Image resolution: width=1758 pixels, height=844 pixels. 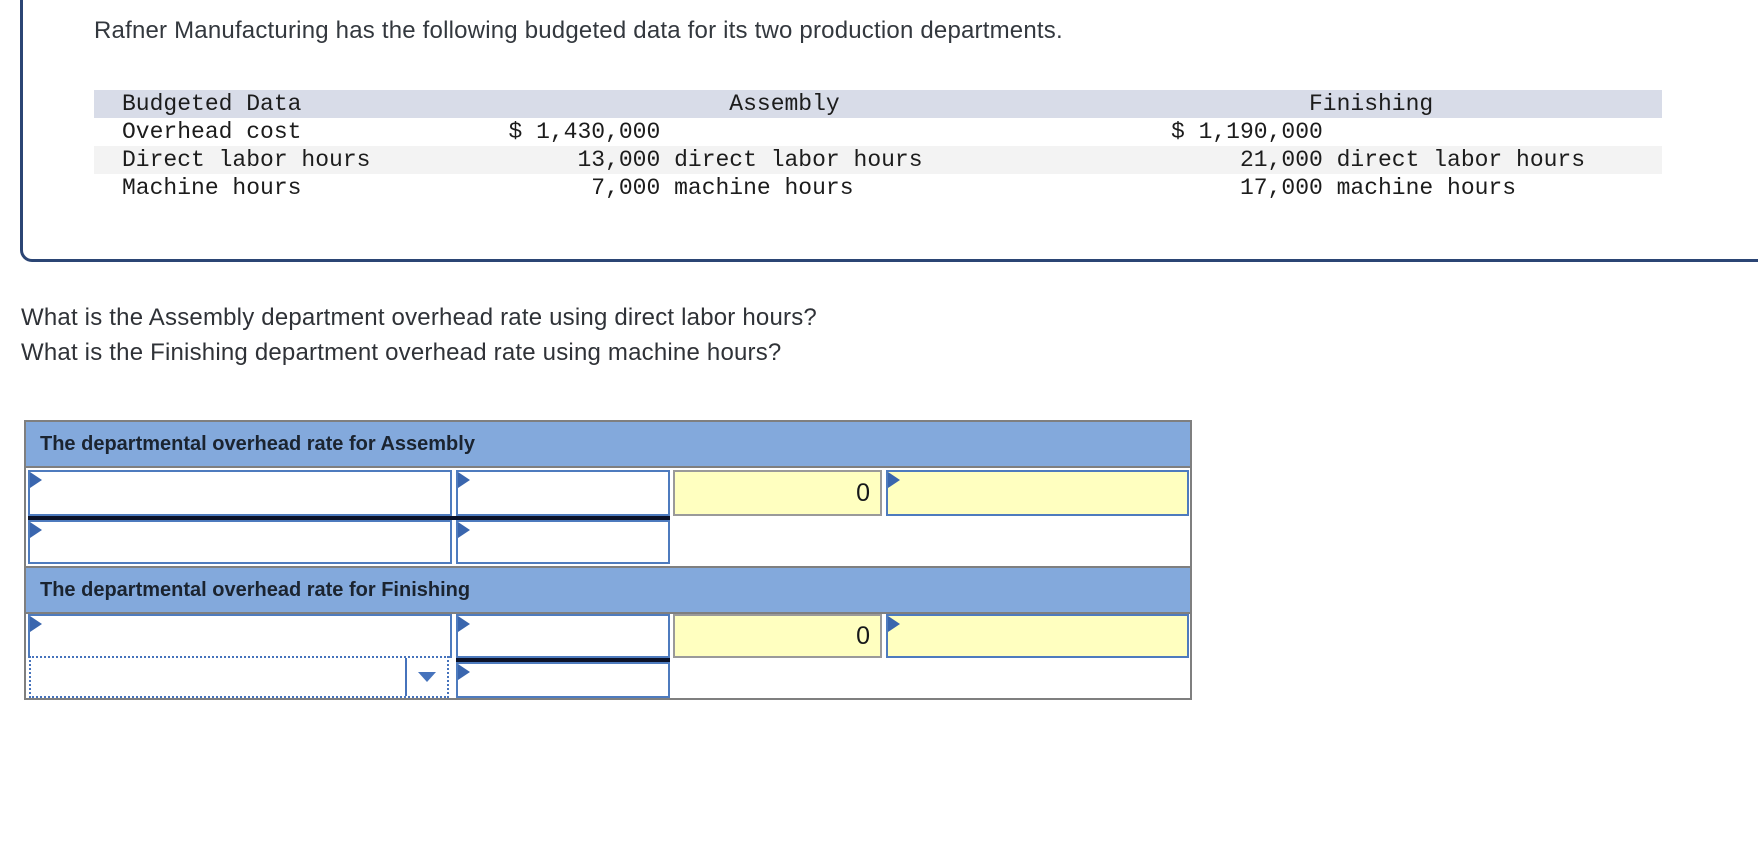 I want to click on budget-table-header-row: Budgeted Data Assembly Finishing, so click(x=878, y=104).